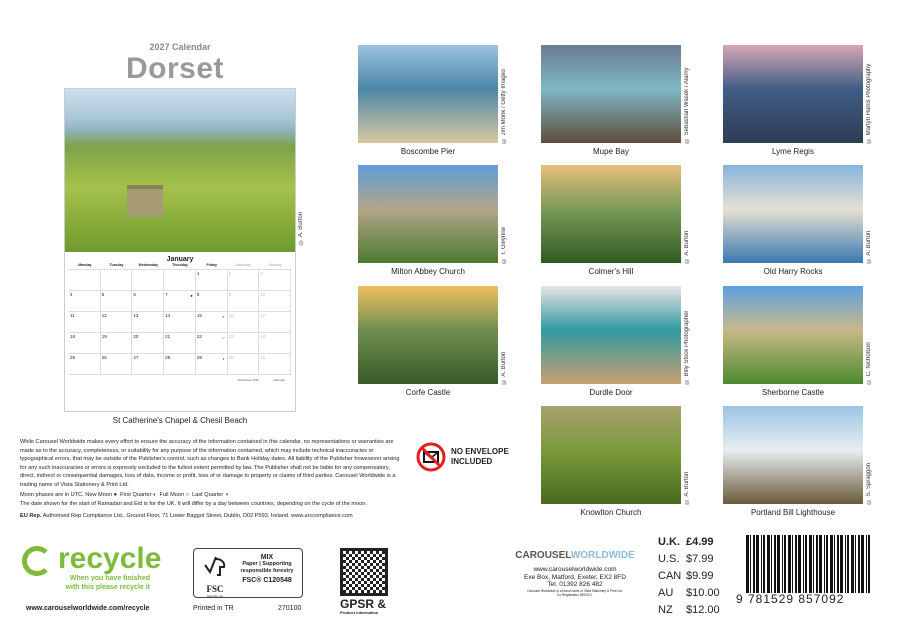 The image size is (900, 634). Describe the element at coordinates (472, 461) in the screenshot. I see `no-envelope-line2: INCLUDED` at that location.